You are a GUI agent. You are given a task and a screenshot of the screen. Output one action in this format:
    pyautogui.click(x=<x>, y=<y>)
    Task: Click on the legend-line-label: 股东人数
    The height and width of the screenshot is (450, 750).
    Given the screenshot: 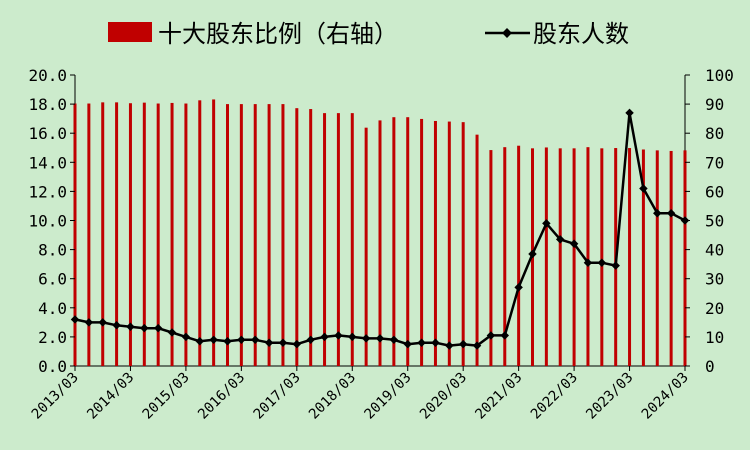 What is the action you would take?
    pyautogui.click(x=581, y=34)
    